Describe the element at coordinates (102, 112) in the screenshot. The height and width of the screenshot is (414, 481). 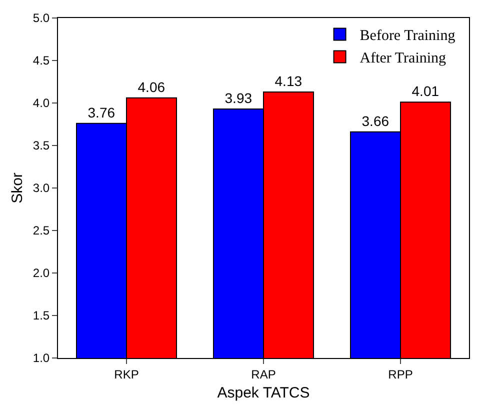
I see `data-label: 3.76` at that location.